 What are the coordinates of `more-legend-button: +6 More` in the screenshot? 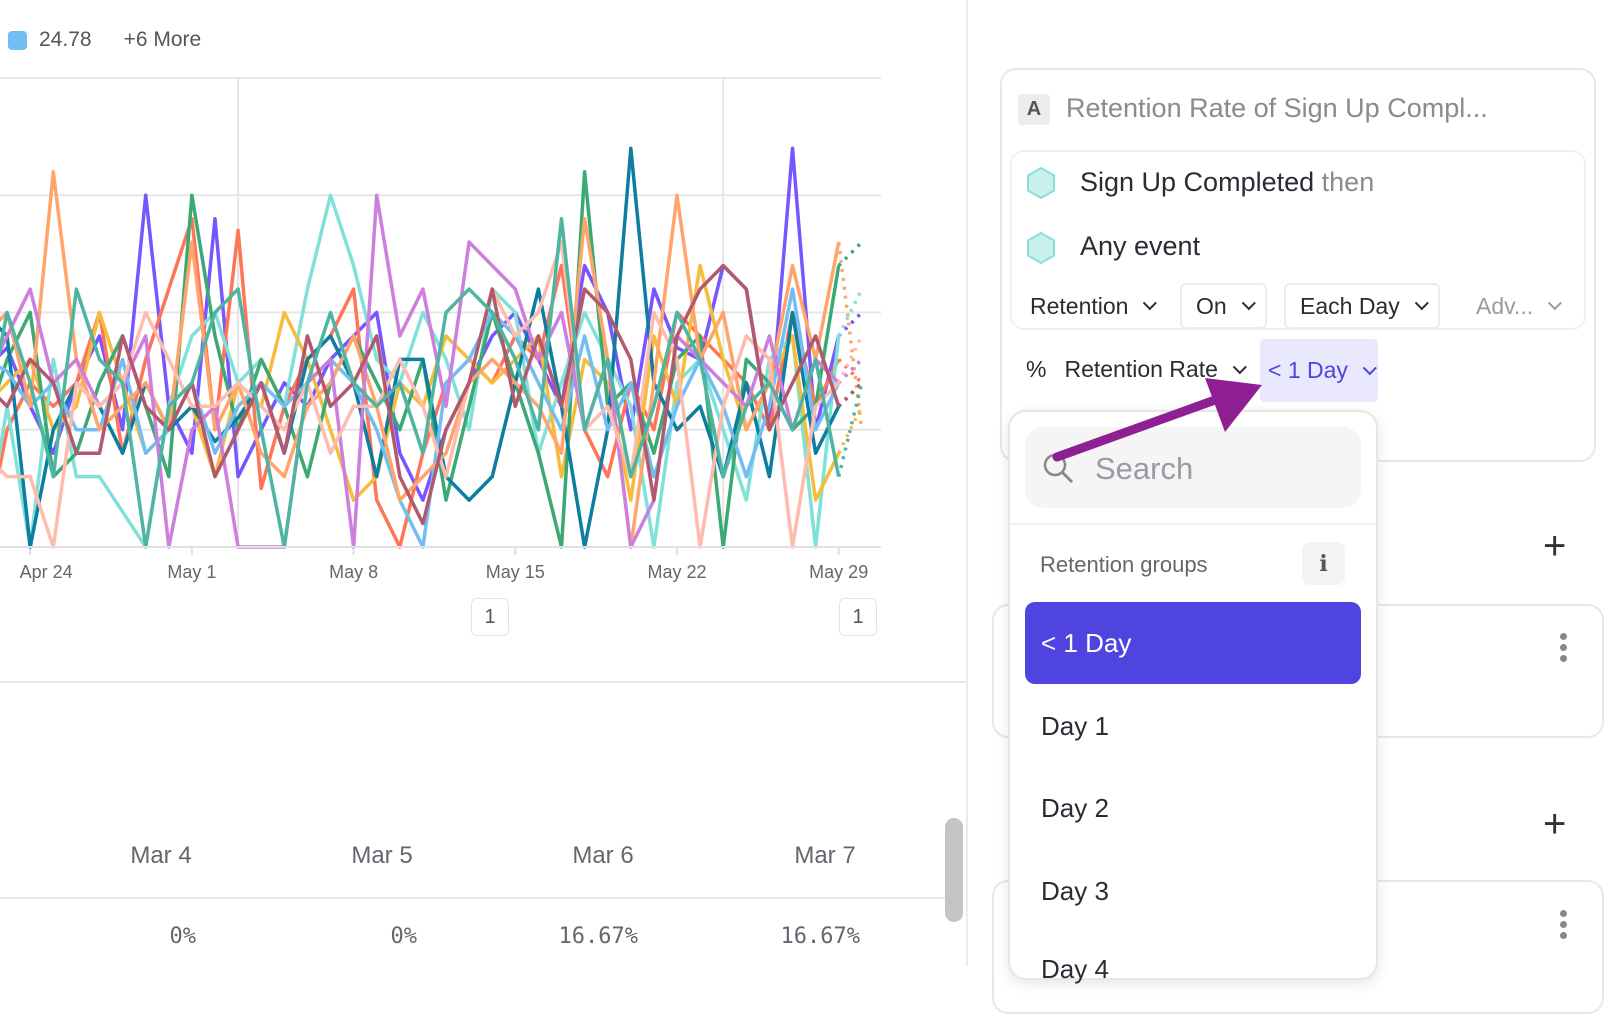 It's located at (162, 39).